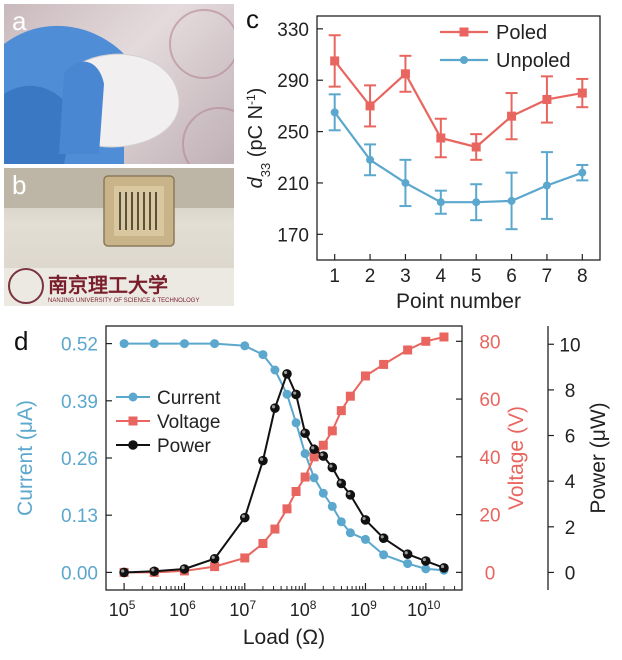  Describe the element at coordinates (458, 157) in the screenshot. I see `chart-c-series-line-unpoled` at that location.